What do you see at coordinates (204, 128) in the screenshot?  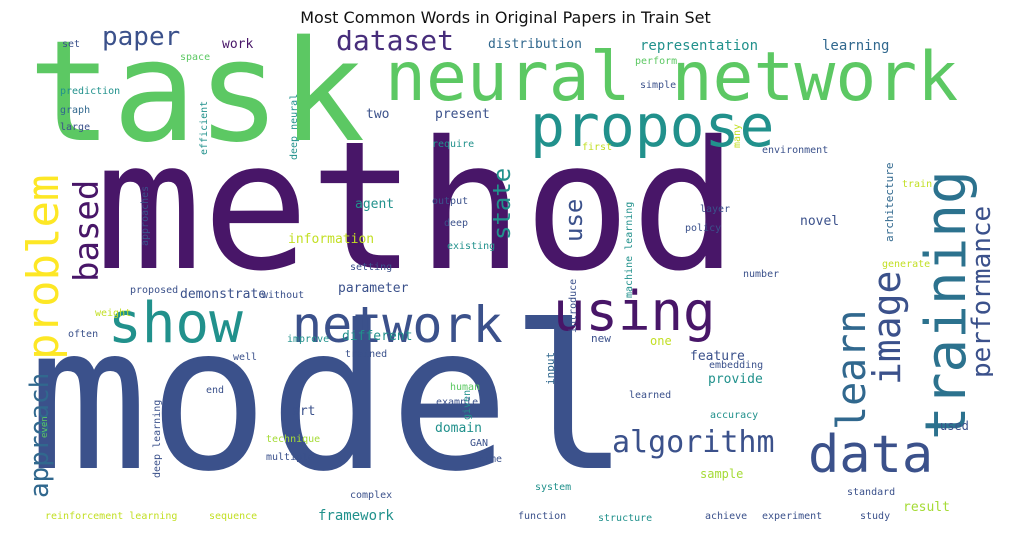 I see `word-efficient: efficient` at bounding box center [204, 128].